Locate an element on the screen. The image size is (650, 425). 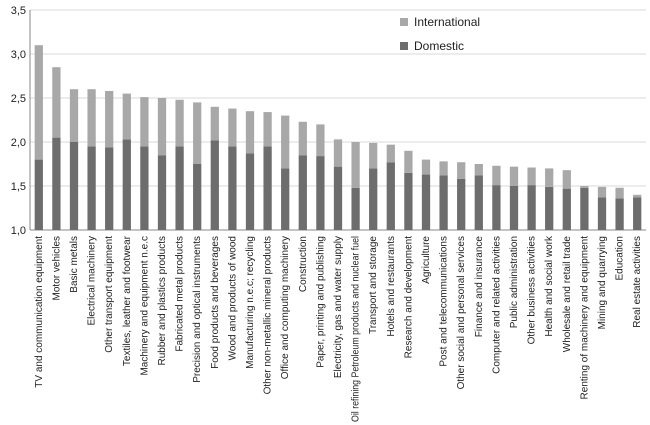
x-tick-label: Food products and beverages is located at coordinates (215, 302).